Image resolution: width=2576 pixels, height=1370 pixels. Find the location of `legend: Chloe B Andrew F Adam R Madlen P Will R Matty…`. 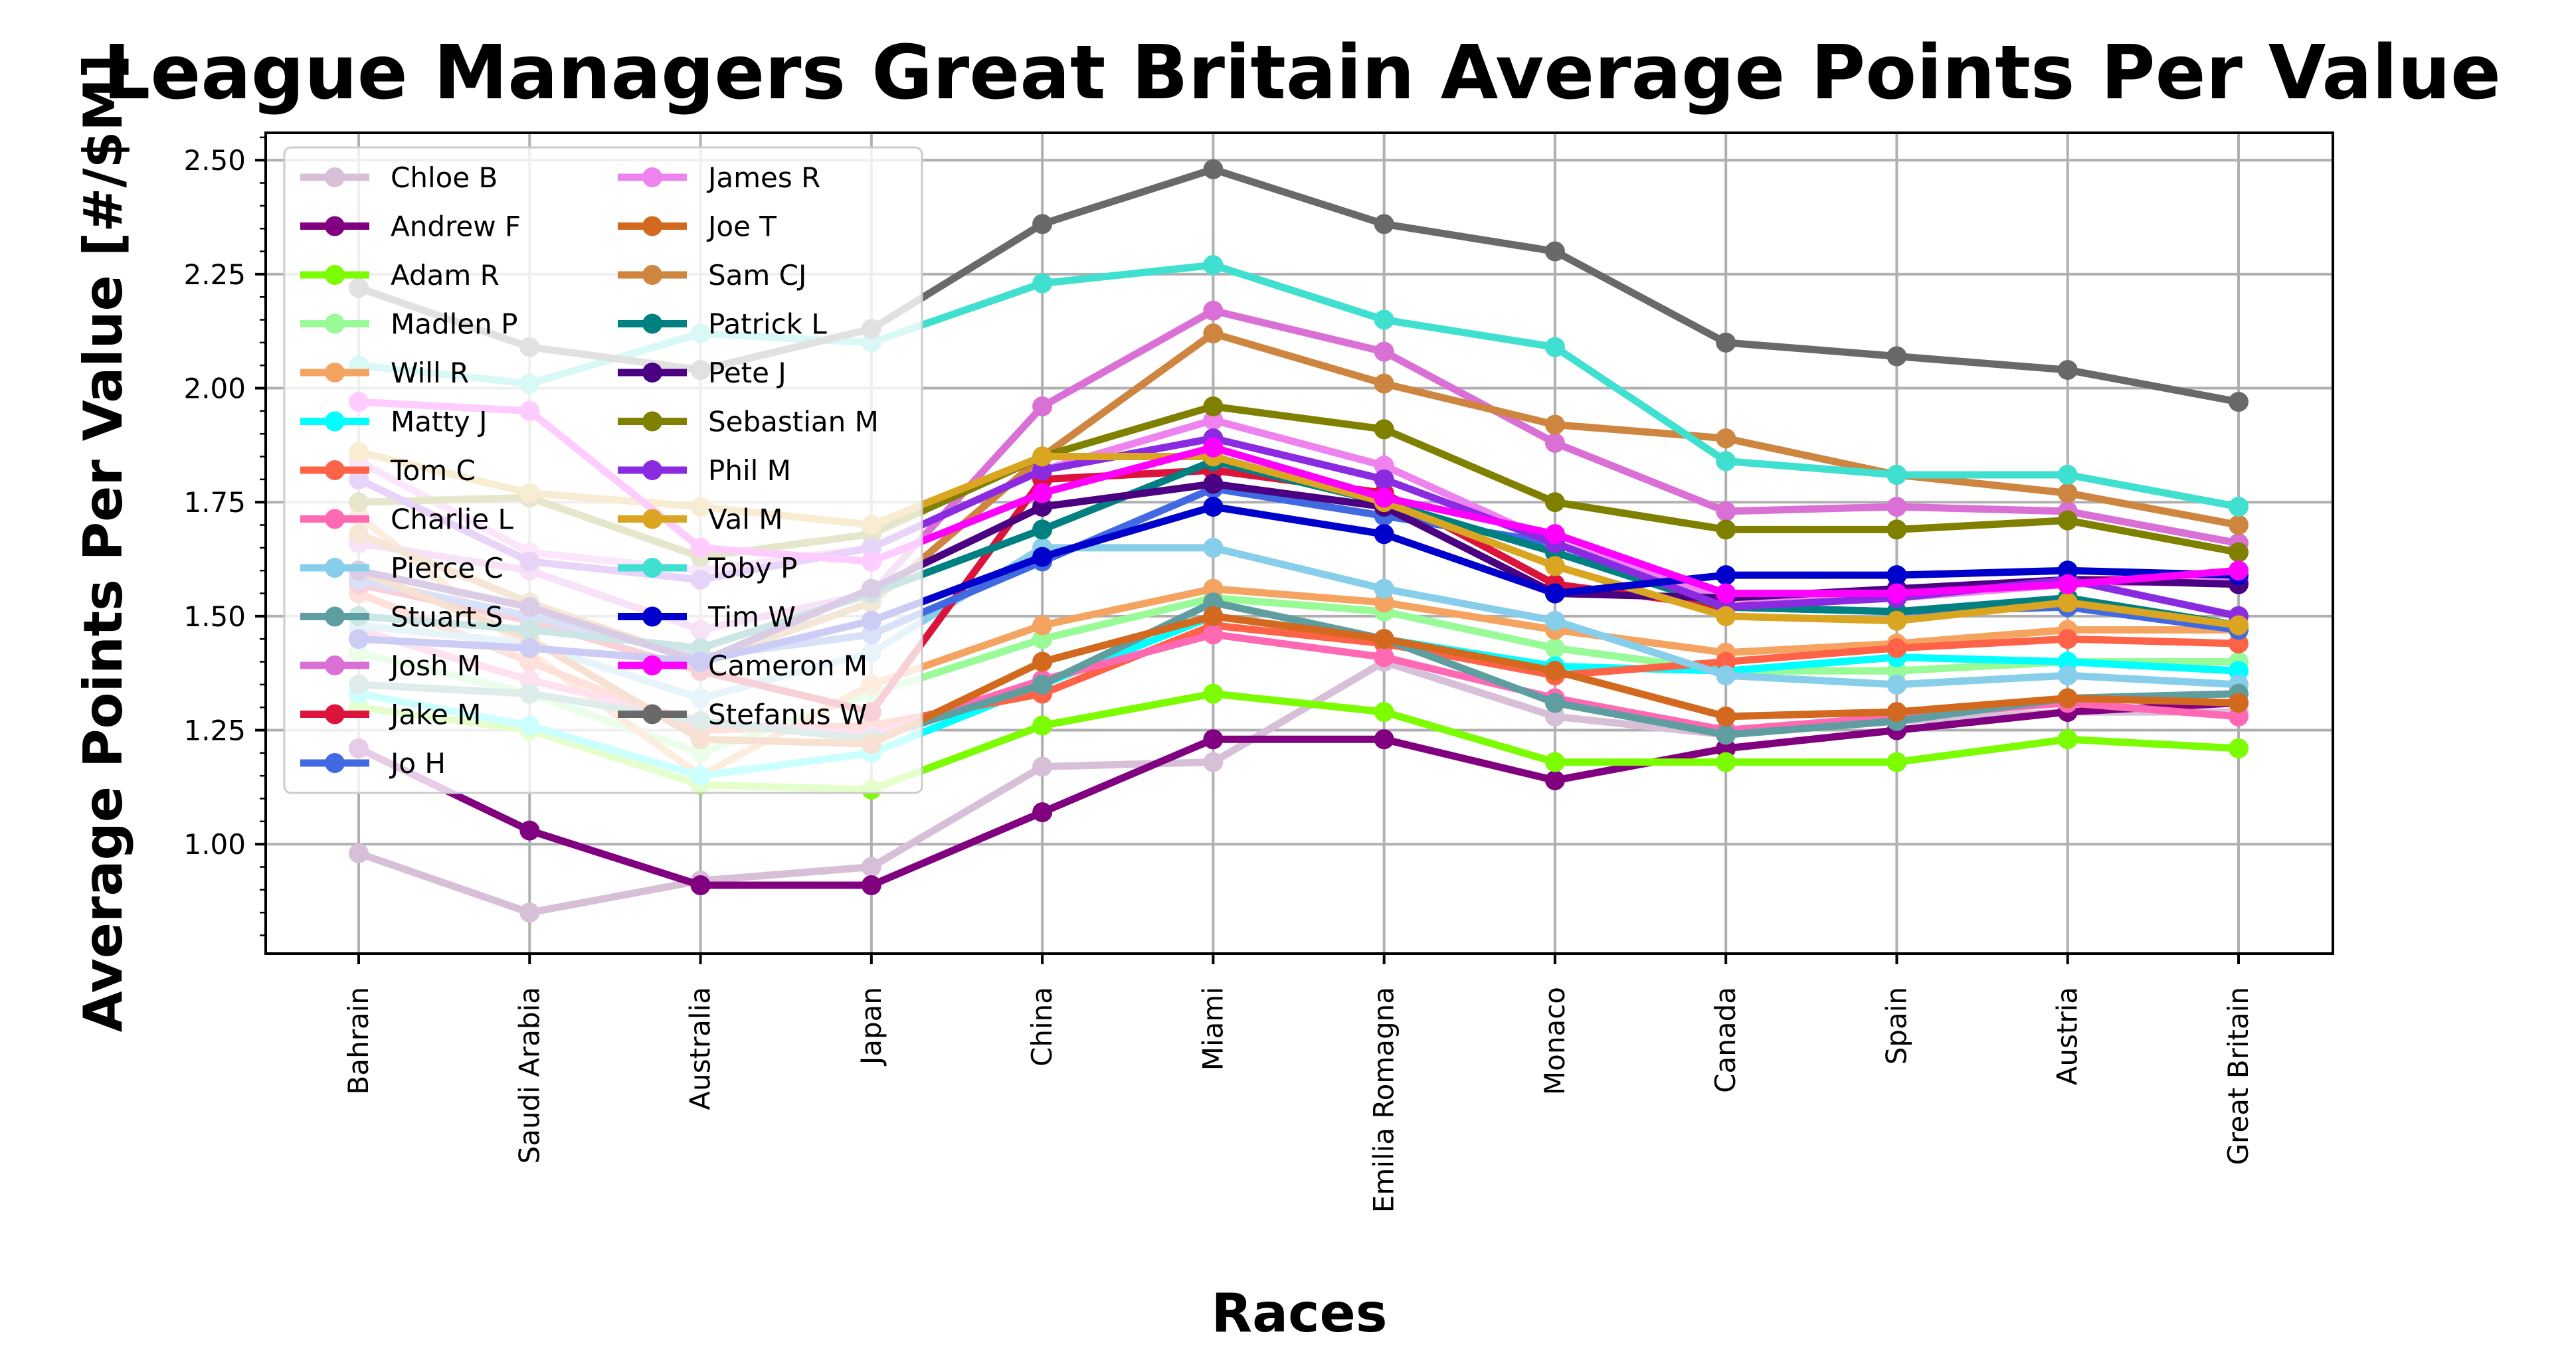

legend: Chloe B Andrew F Adam R Madlen P Will R Matty… is located at coordinates (603, 470).